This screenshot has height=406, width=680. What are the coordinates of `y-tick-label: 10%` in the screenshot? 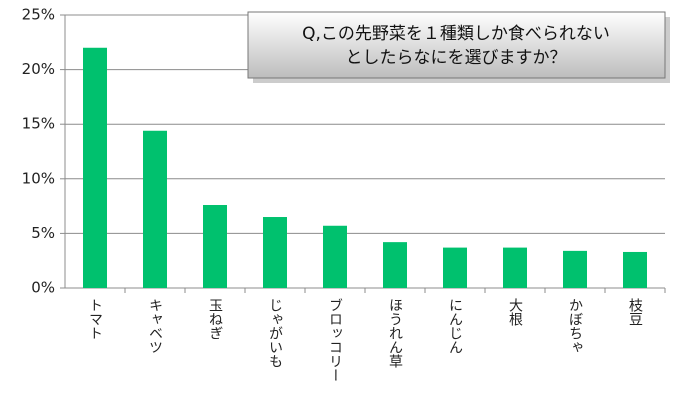 It's located at (38, 178).